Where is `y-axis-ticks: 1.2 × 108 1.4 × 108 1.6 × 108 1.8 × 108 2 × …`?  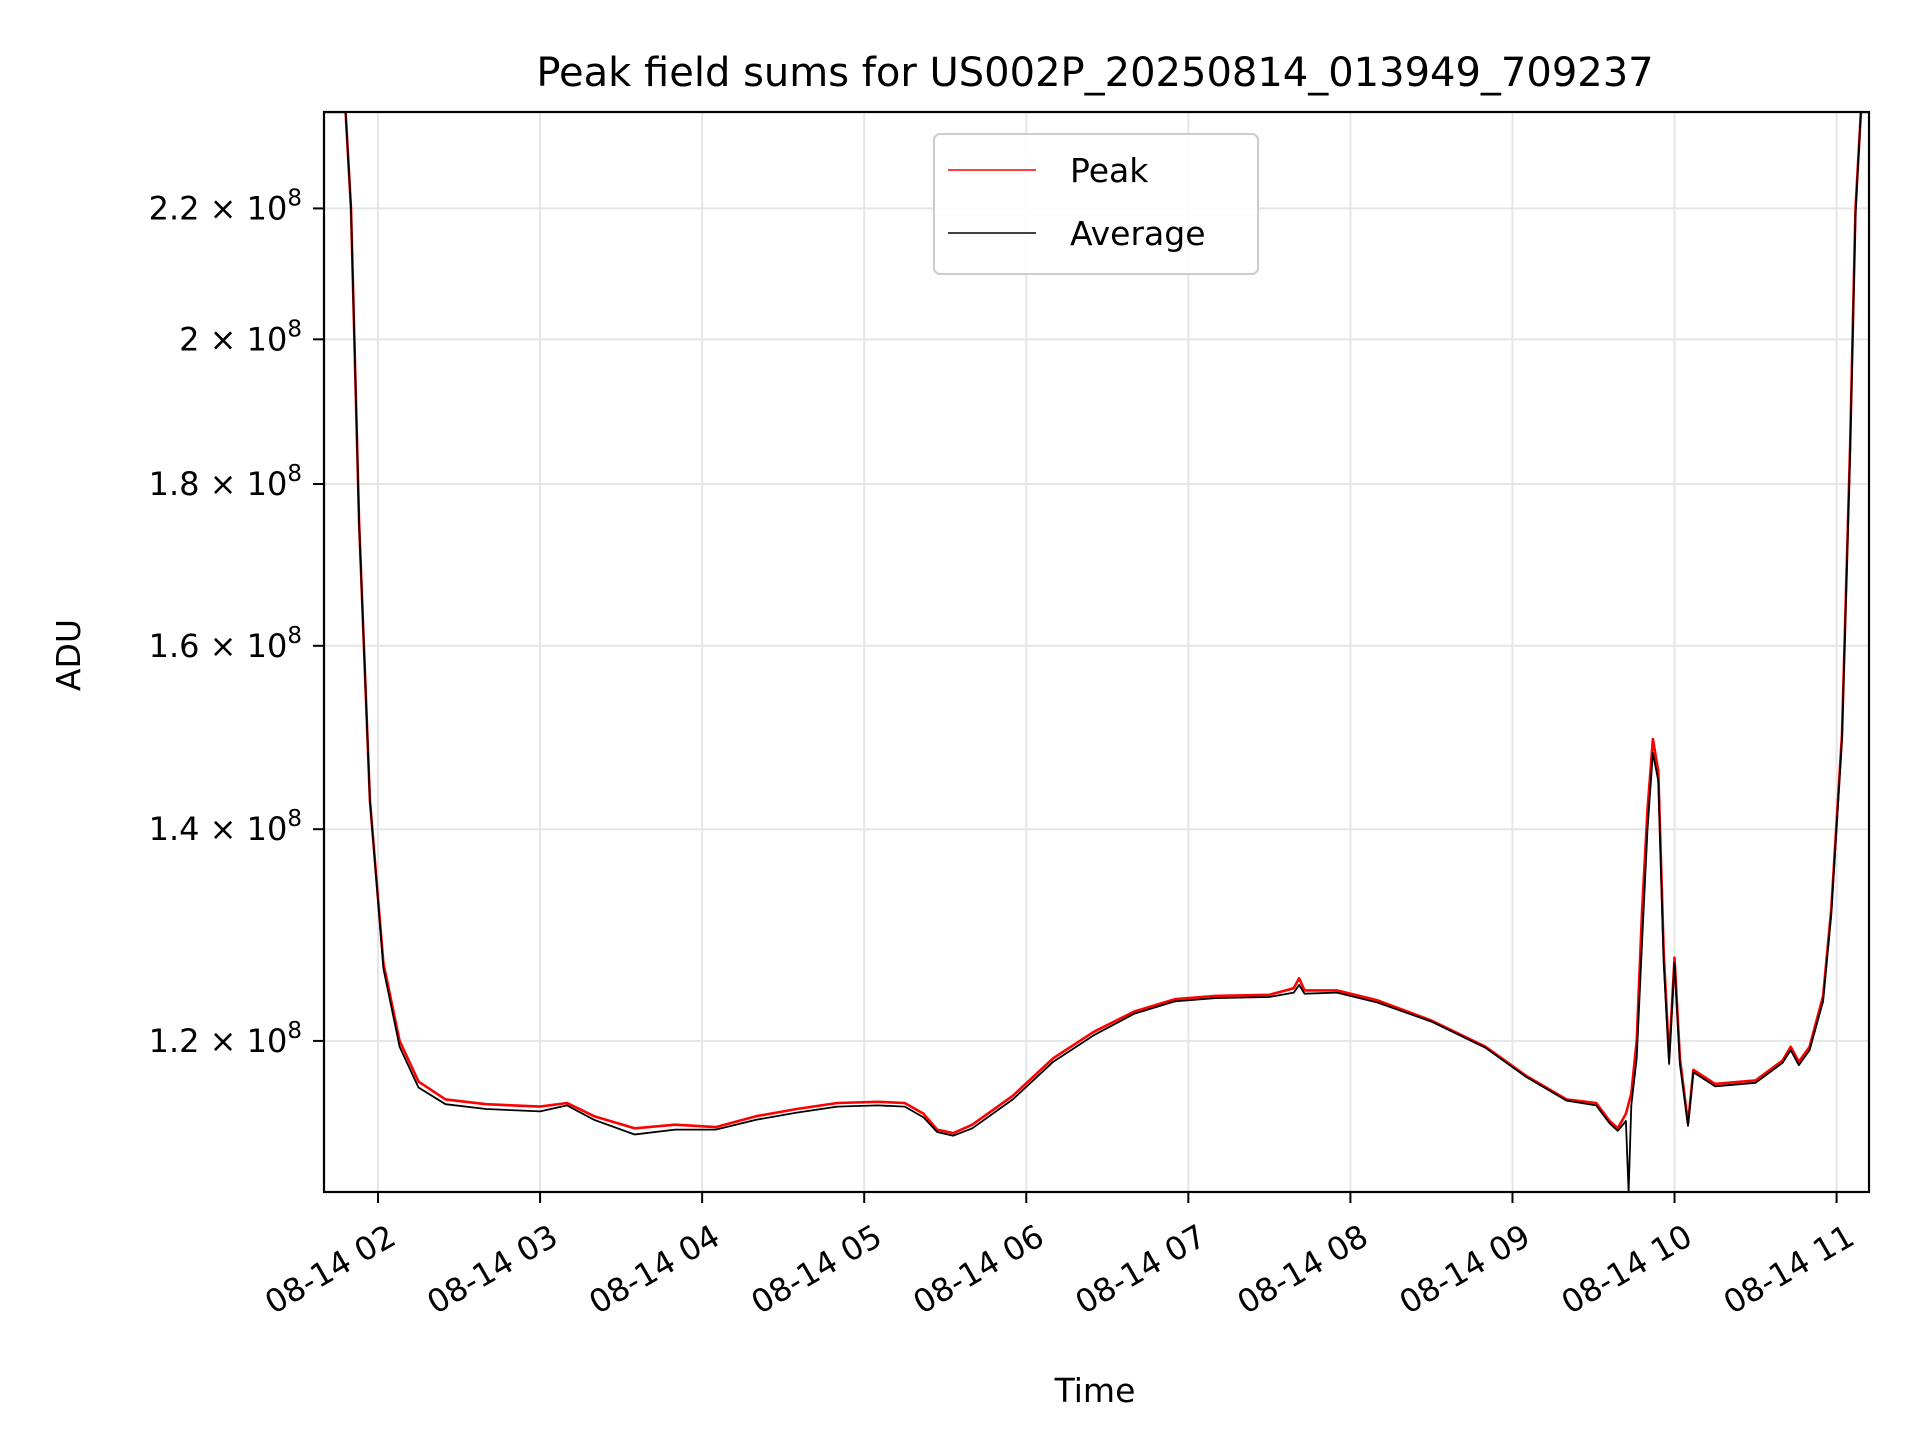 y-axis-ticks: 1.2 × 108 1.4 × 108 1.6 × 108 1.8 × 108 2 × … is located at coordinates (236, 622).